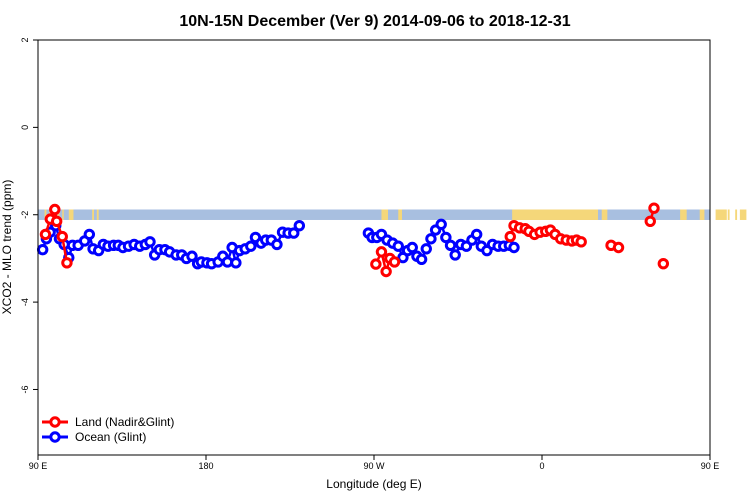 This screenshot has height=500, width=750. What do you see at coordinates (25, 302) in the screenshot?
I see `y-tick-label: -4` at bounding box center [25, 302].